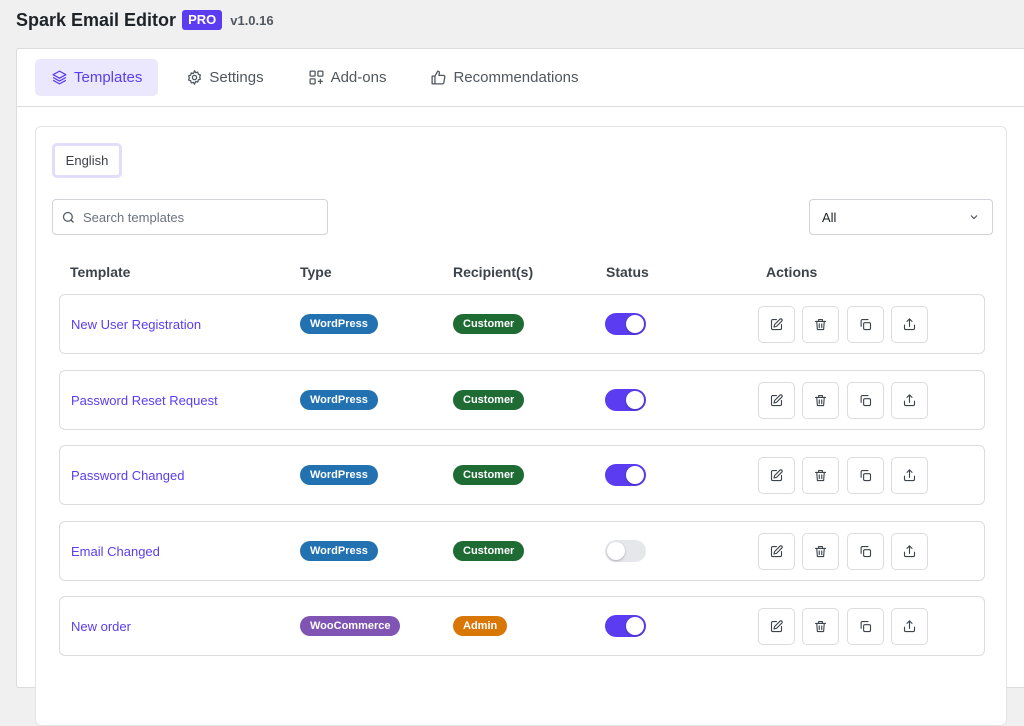  I want to click on search-input, so click(198, 217).